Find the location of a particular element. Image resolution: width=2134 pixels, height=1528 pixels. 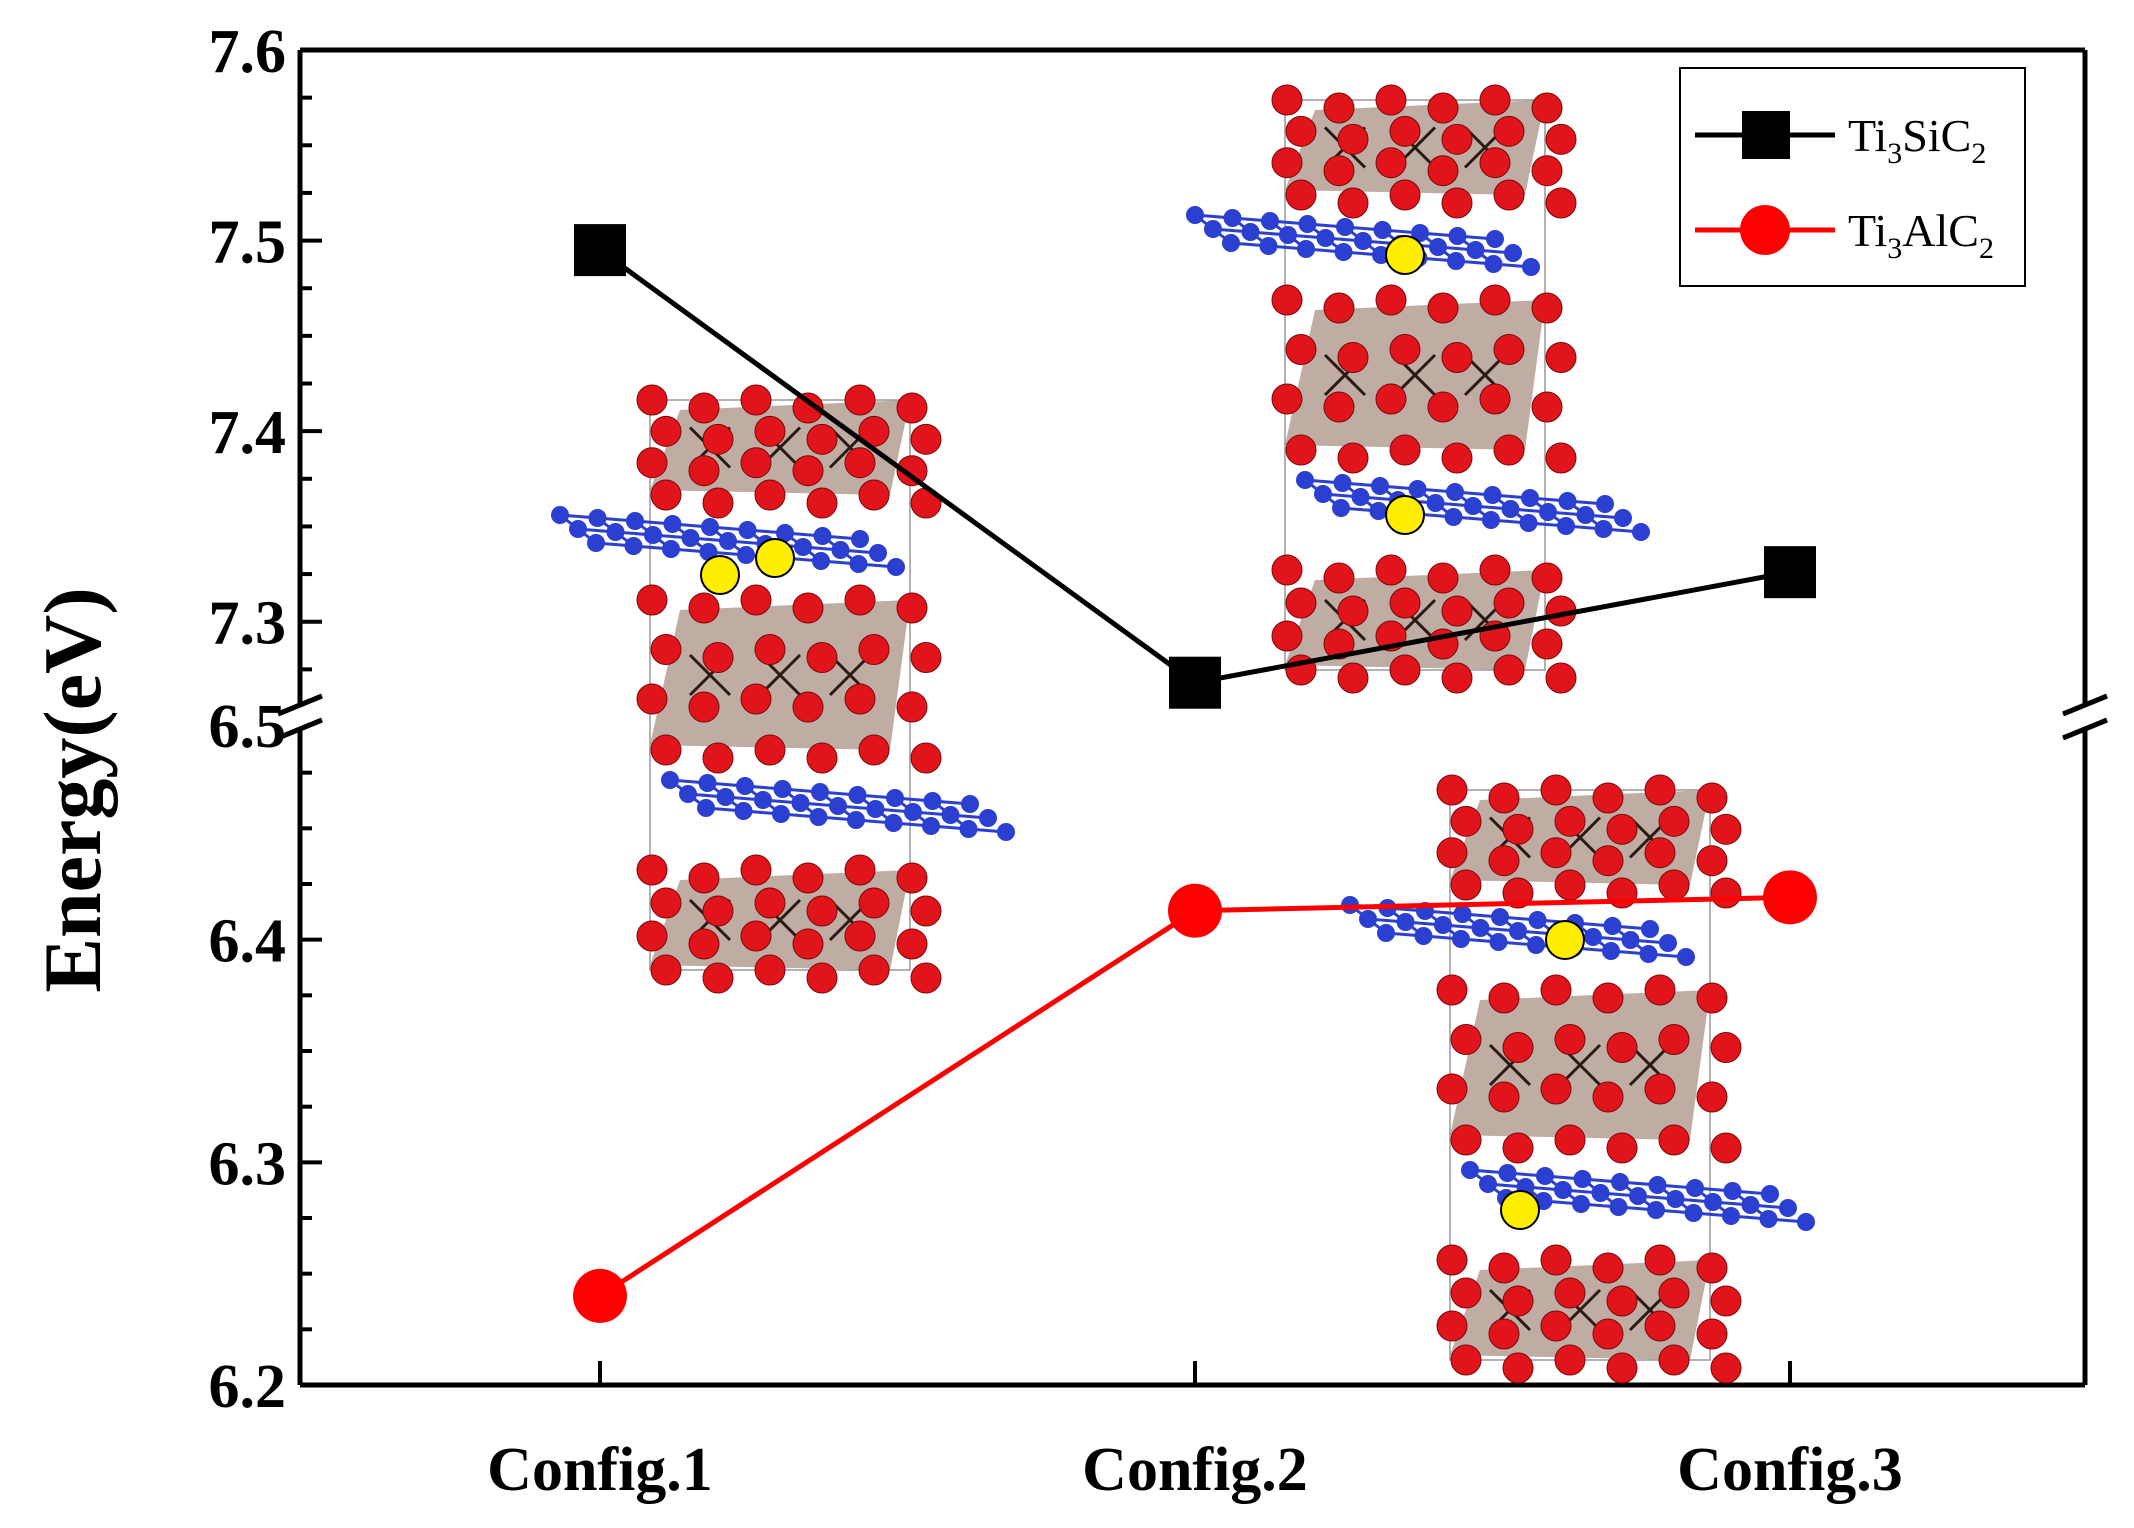

bond is located at coordinates (1485, 375).